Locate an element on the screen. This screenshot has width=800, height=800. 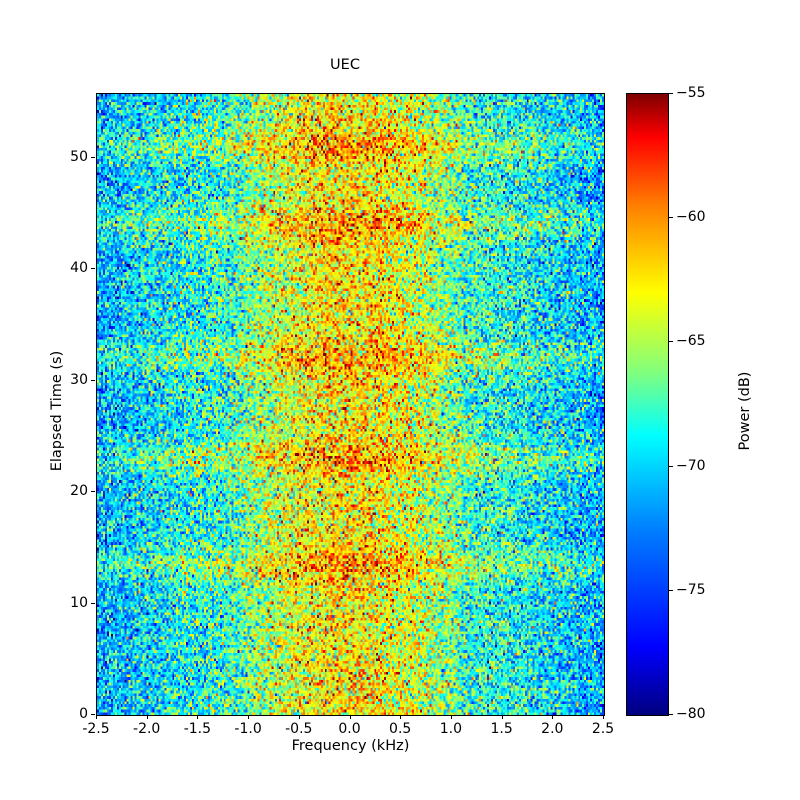
colorbar is located at coordinates (647, 404).